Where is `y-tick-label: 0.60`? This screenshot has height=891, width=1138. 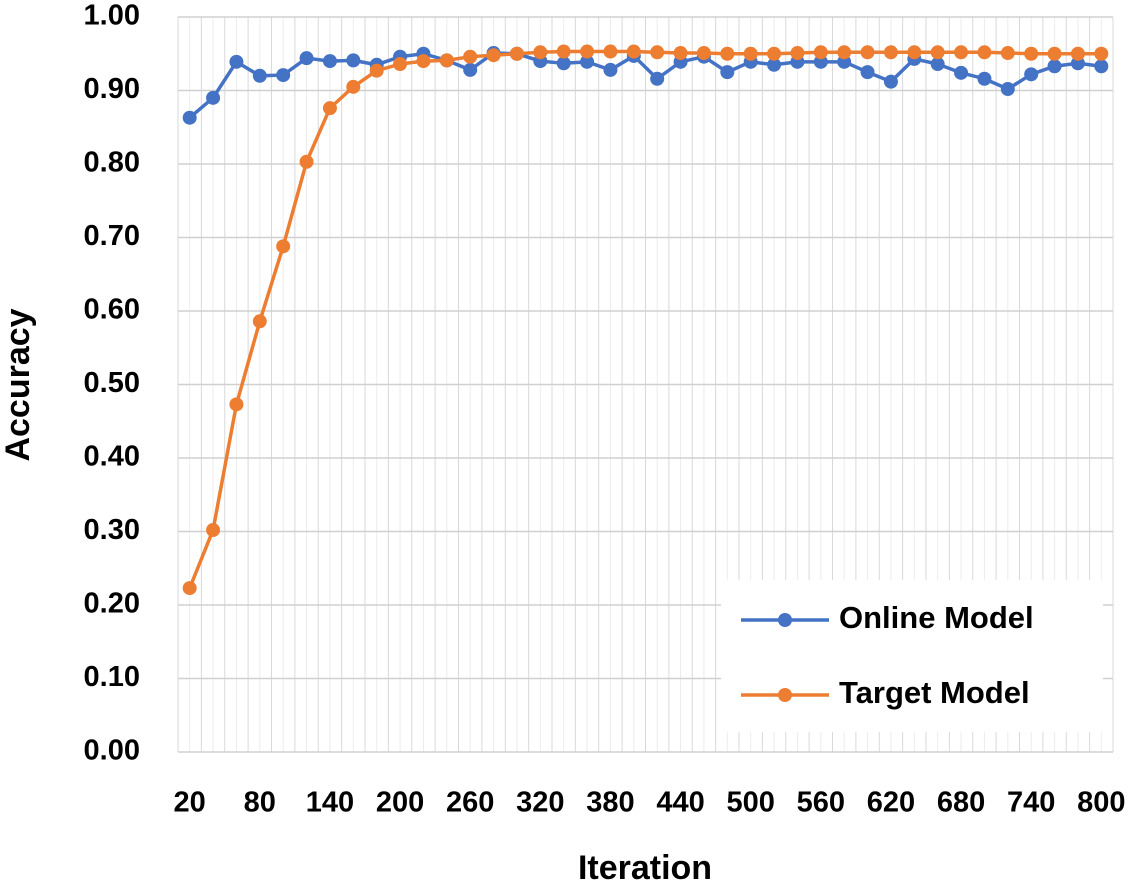
y-tick-label: 0.60 is located at coordinates (112, 310).